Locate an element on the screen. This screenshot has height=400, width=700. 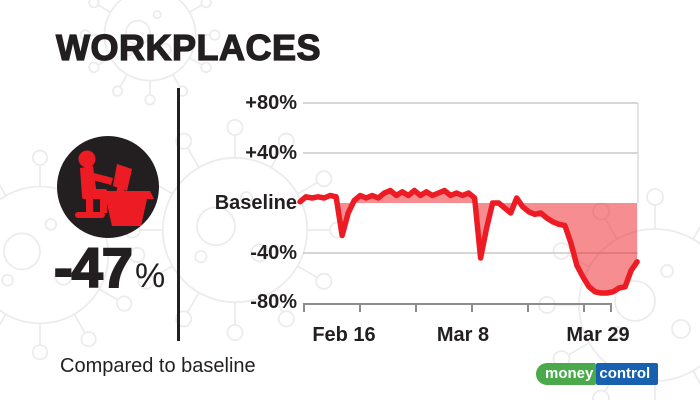
page-title: WORKPLACES is located at coordinates (188, 47).